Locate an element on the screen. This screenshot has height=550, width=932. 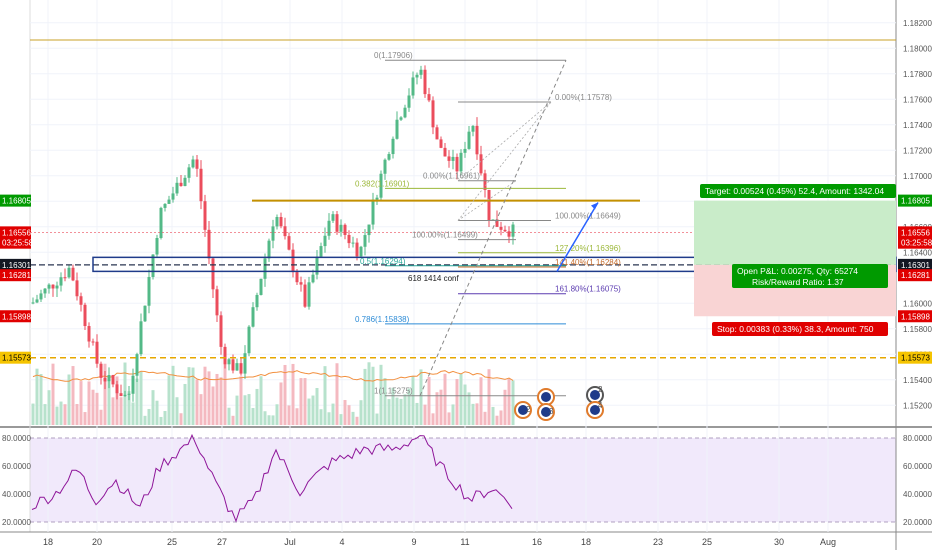
target-zone is located at coordinates (795, 232).